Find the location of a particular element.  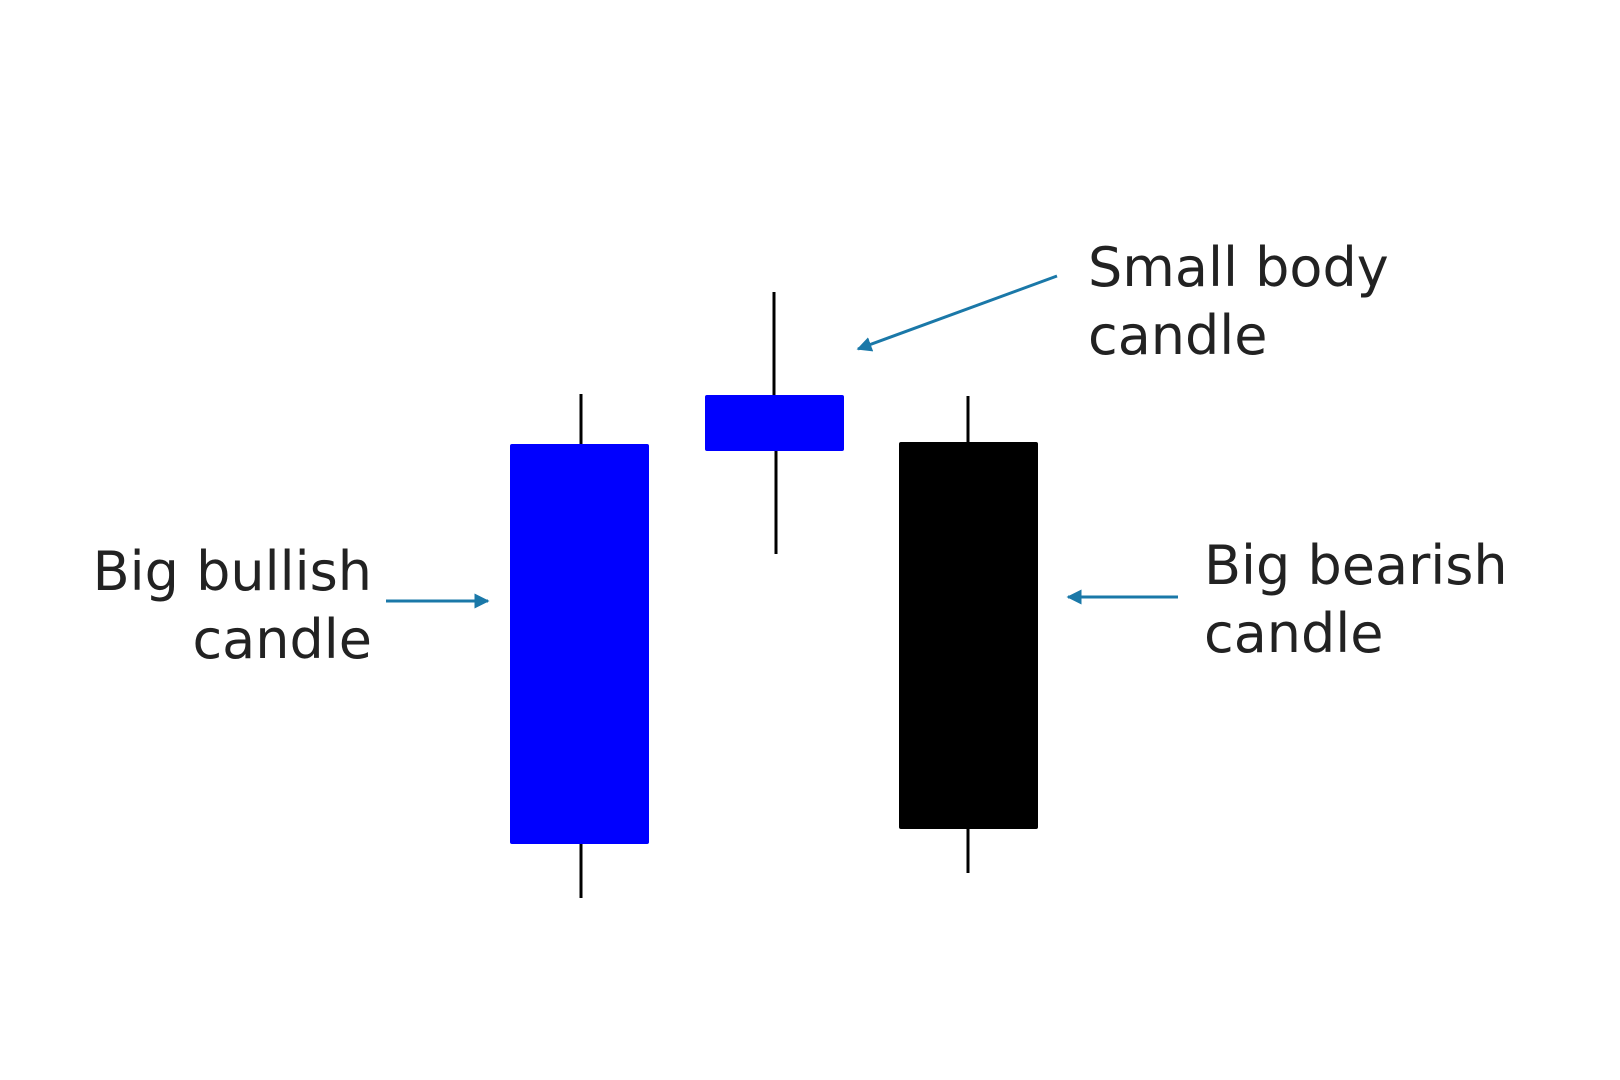

small-body is located at coordinates (774, 423).